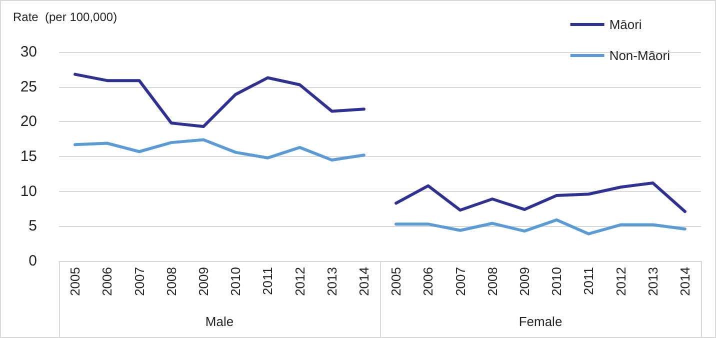 The height and width of the screenshot is (338, 716). I want to click on text: Female, so click(540, 321).